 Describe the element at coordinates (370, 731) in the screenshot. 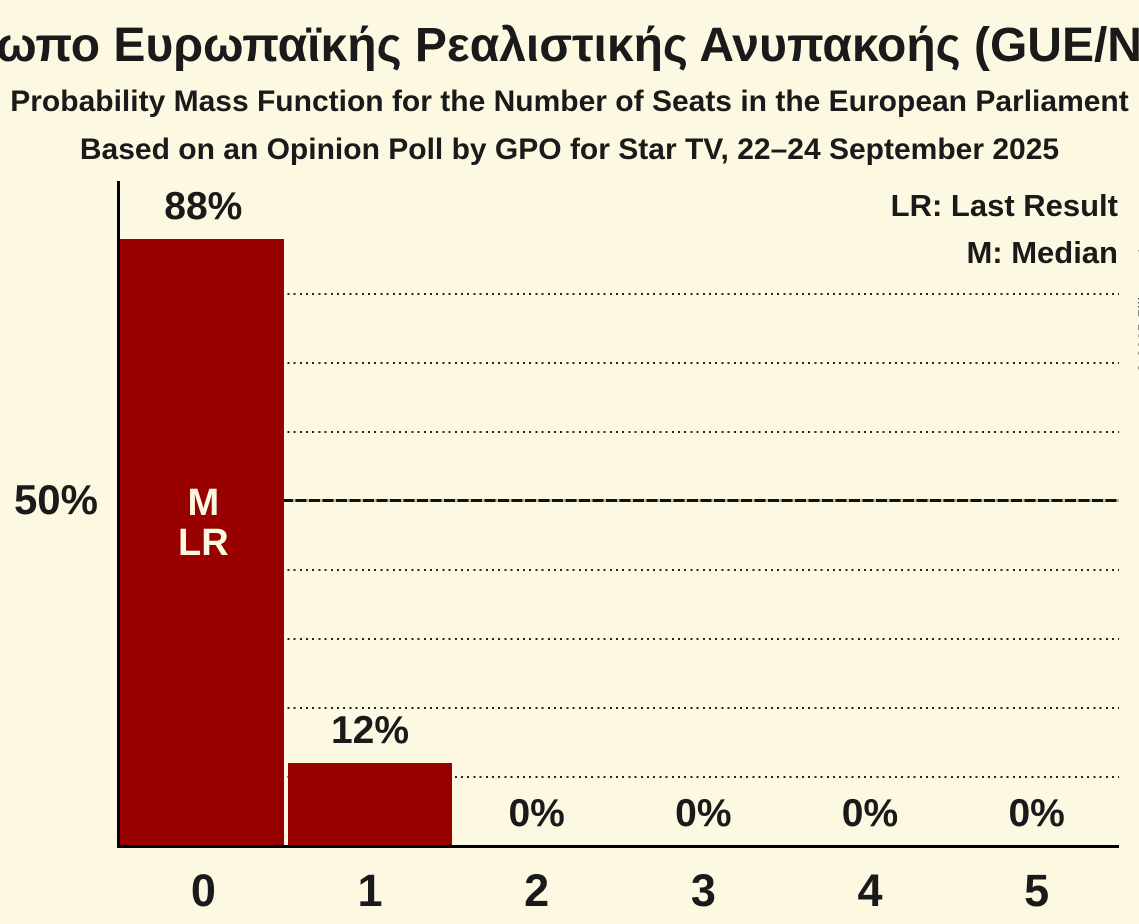

I see `bar-value-label: 12%` at that location.